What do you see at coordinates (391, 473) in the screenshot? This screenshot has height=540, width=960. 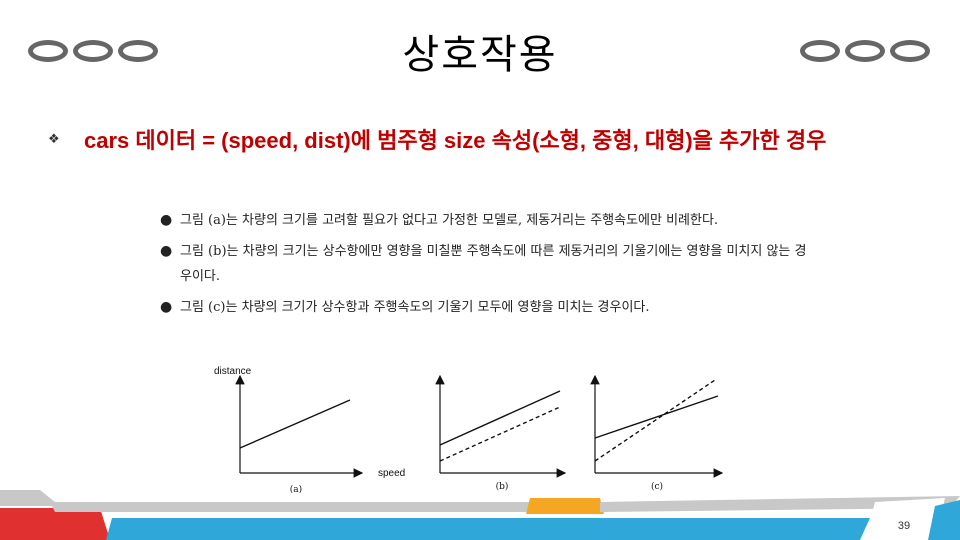 I see `x-axis-label: speed` at bounding box center [391, 473].